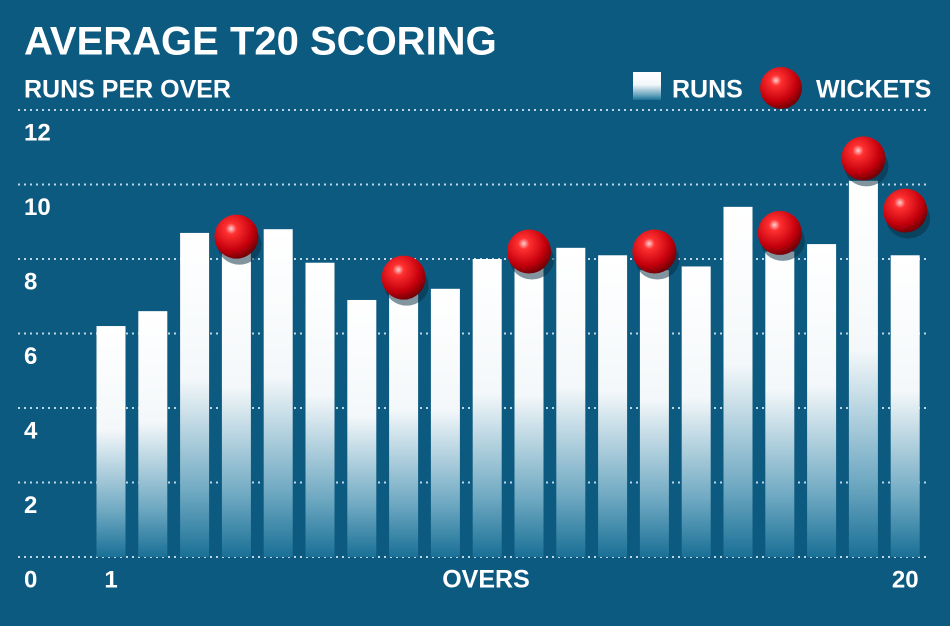 The width and height of the screenshot is (950, 626). What do you see at coordinates (37, 132) in the screenshot?
I see `y-tick-label: 12` at bounding box center [37, 132].